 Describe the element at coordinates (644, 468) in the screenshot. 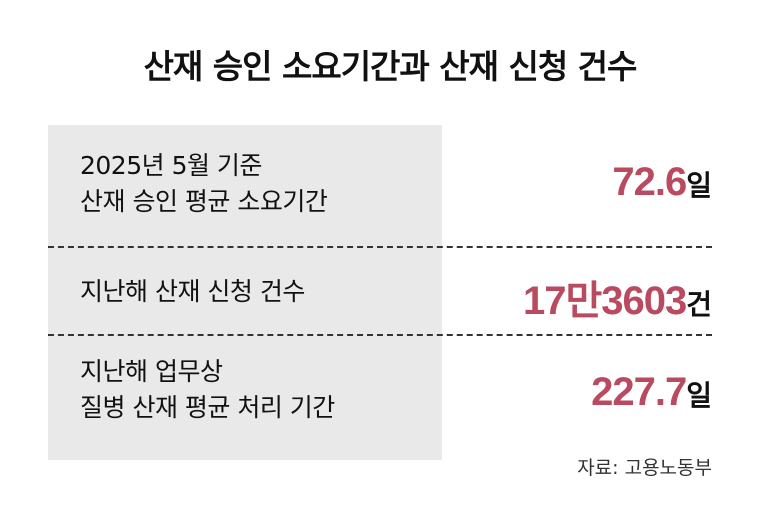

I see `source-note: 자료: 고용노동부` at that location.